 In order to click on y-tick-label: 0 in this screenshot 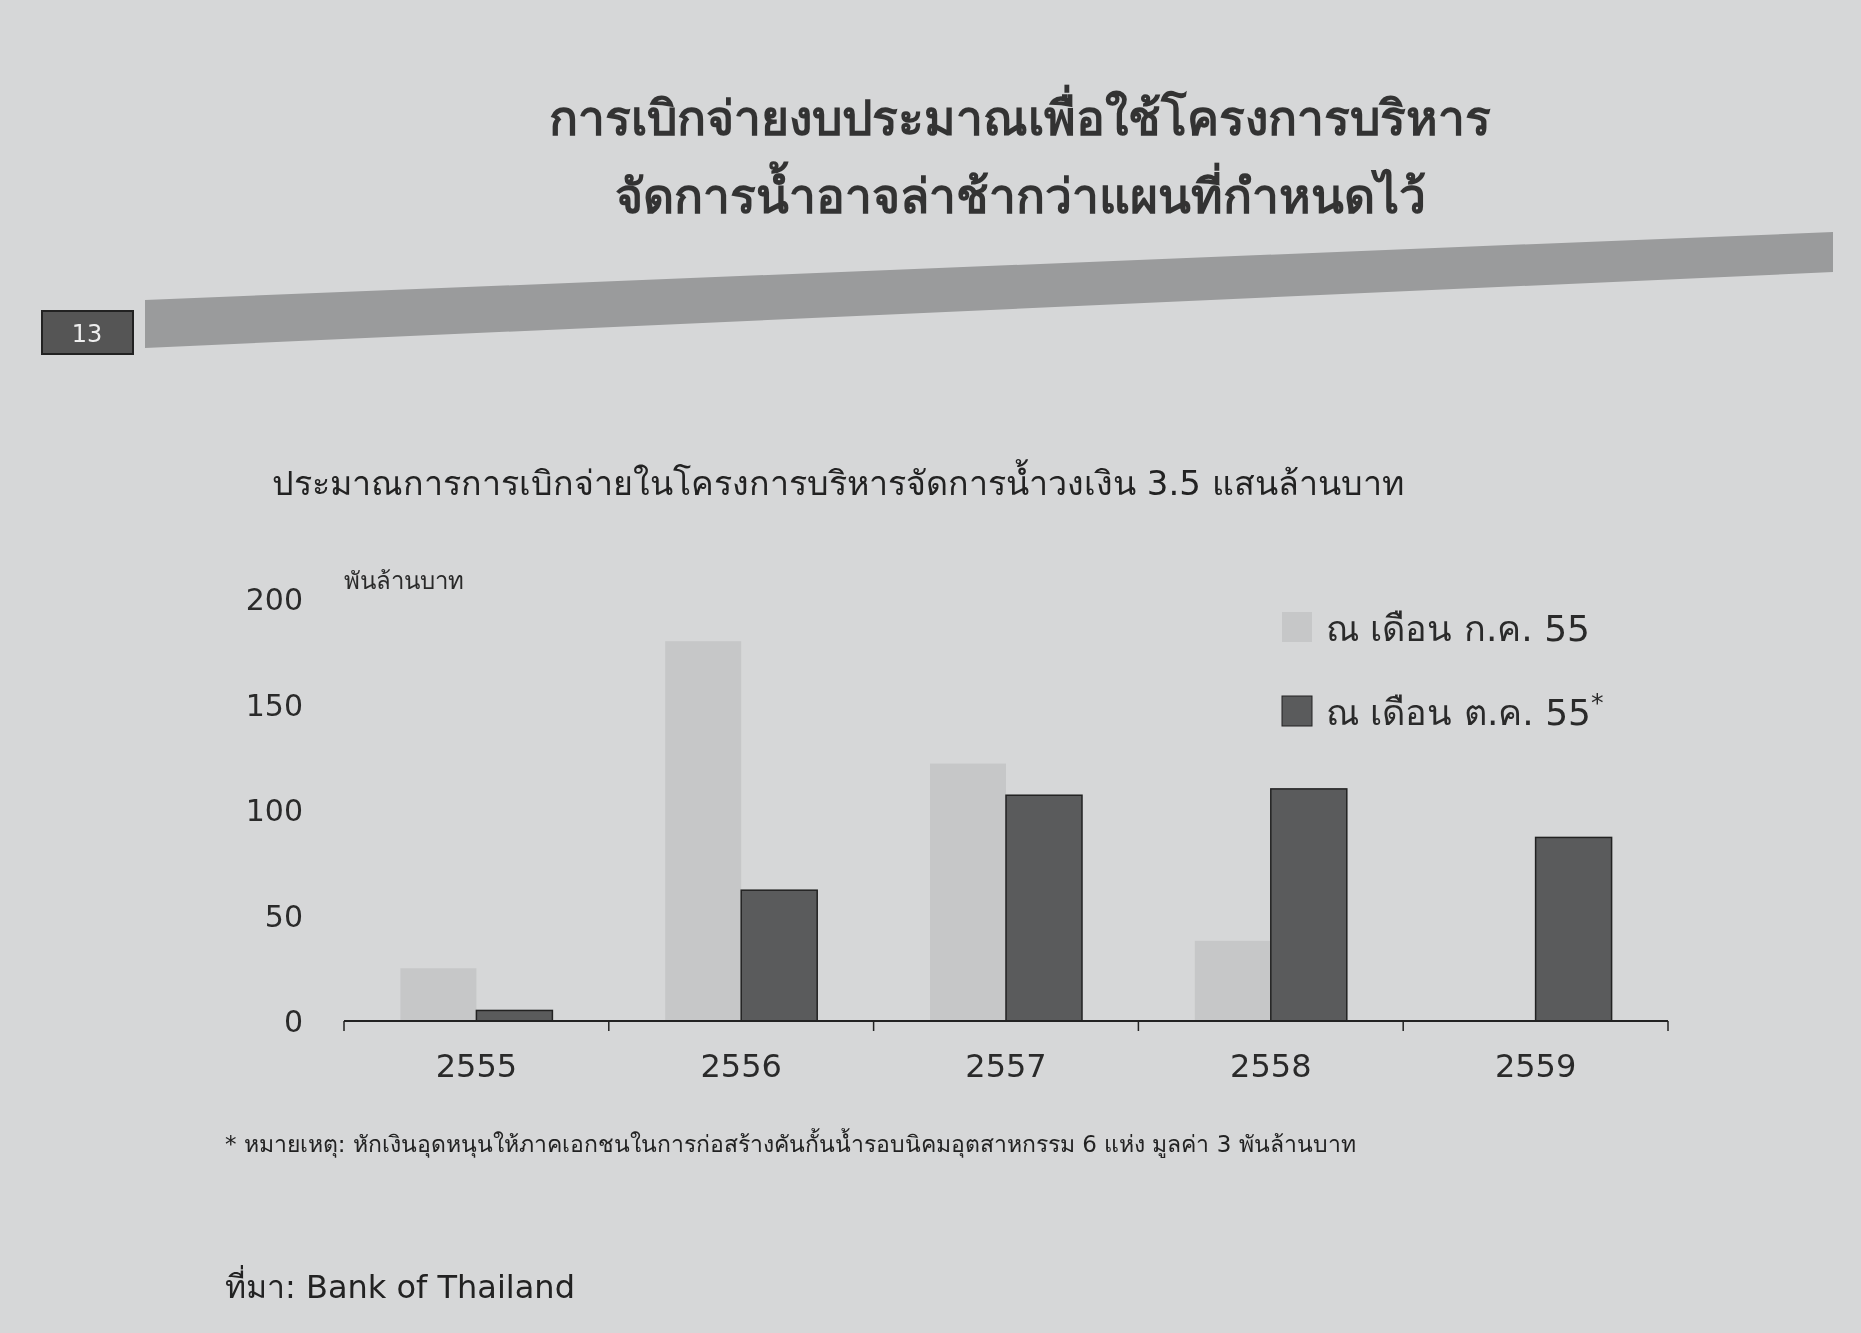, I will do `click(293, 1021)`.